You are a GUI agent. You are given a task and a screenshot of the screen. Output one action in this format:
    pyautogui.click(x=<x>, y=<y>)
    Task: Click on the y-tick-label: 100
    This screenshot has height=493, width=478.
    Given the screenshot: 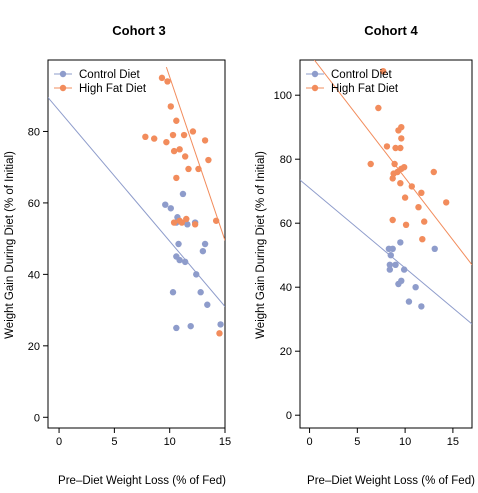 What is the action you would take?
    pyautogui.click(x=283, y=96)
    